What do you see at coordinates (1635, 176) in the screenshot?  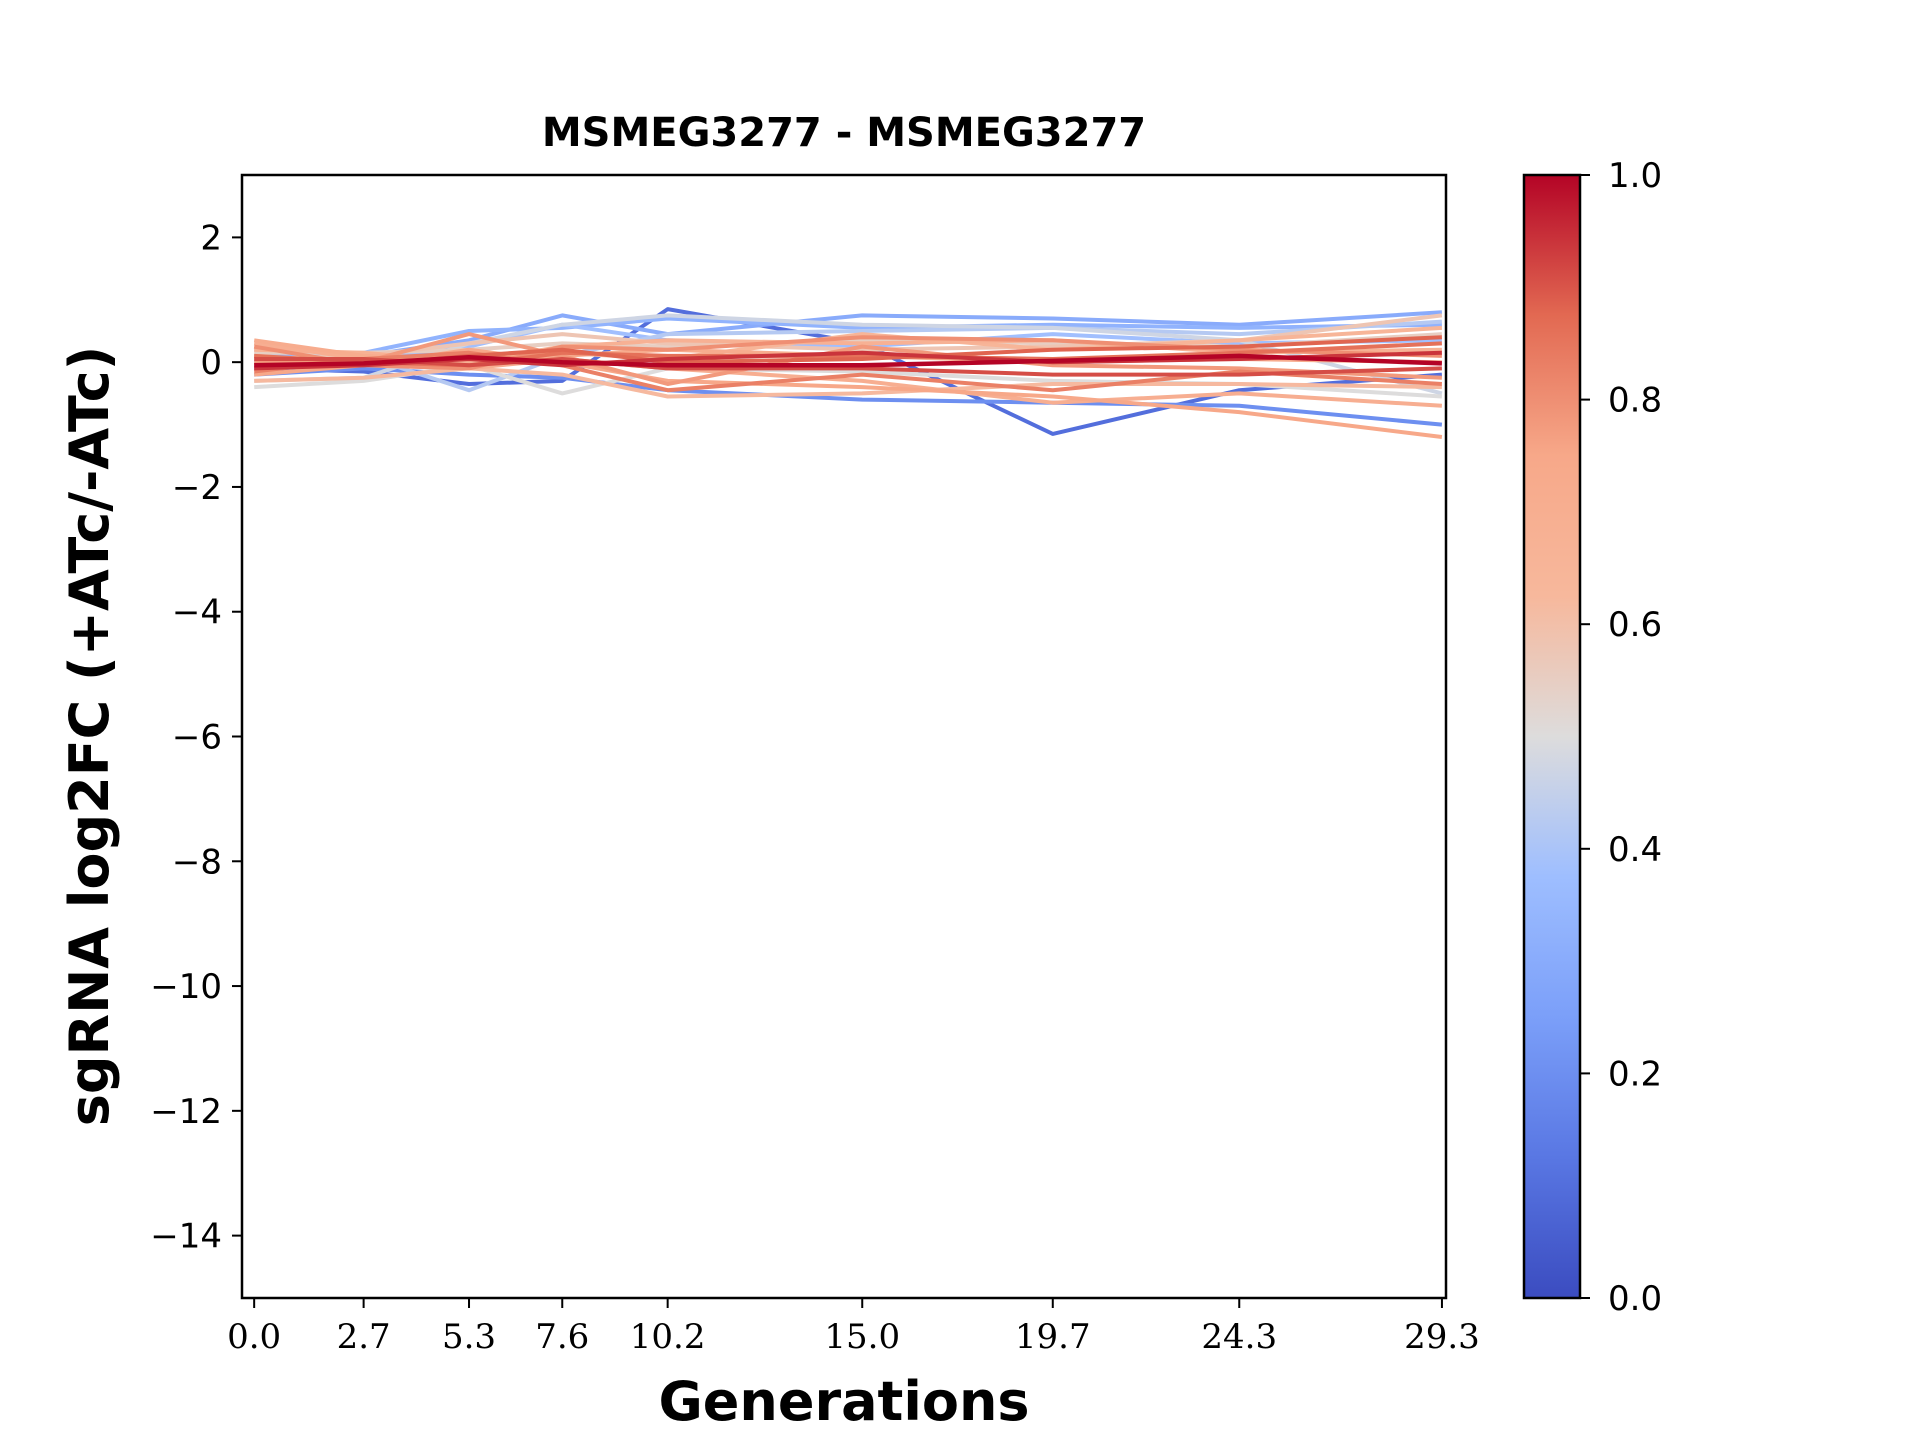 I see `colorbar-tick-label: 1.0` at bounding box center [1635, 176].